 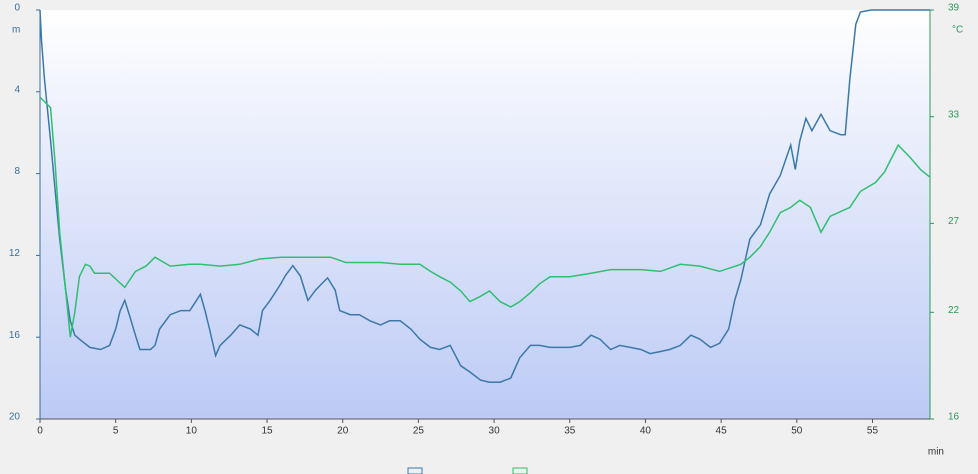 I want to click on x-axis-label: min, so click(x=936, y=452).